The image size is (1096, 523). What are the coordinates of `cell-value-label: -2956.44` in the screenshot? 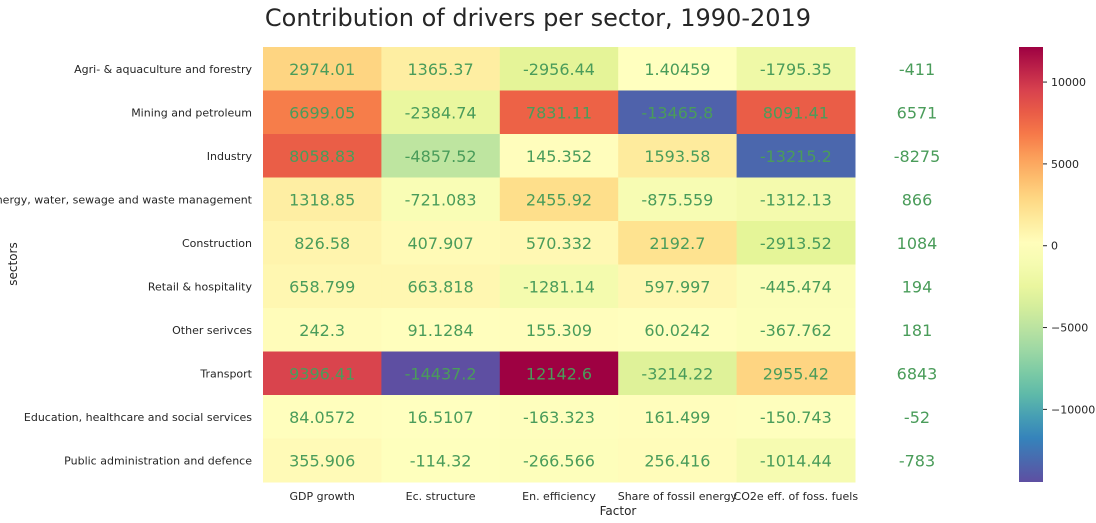 It's located at (559, 69).